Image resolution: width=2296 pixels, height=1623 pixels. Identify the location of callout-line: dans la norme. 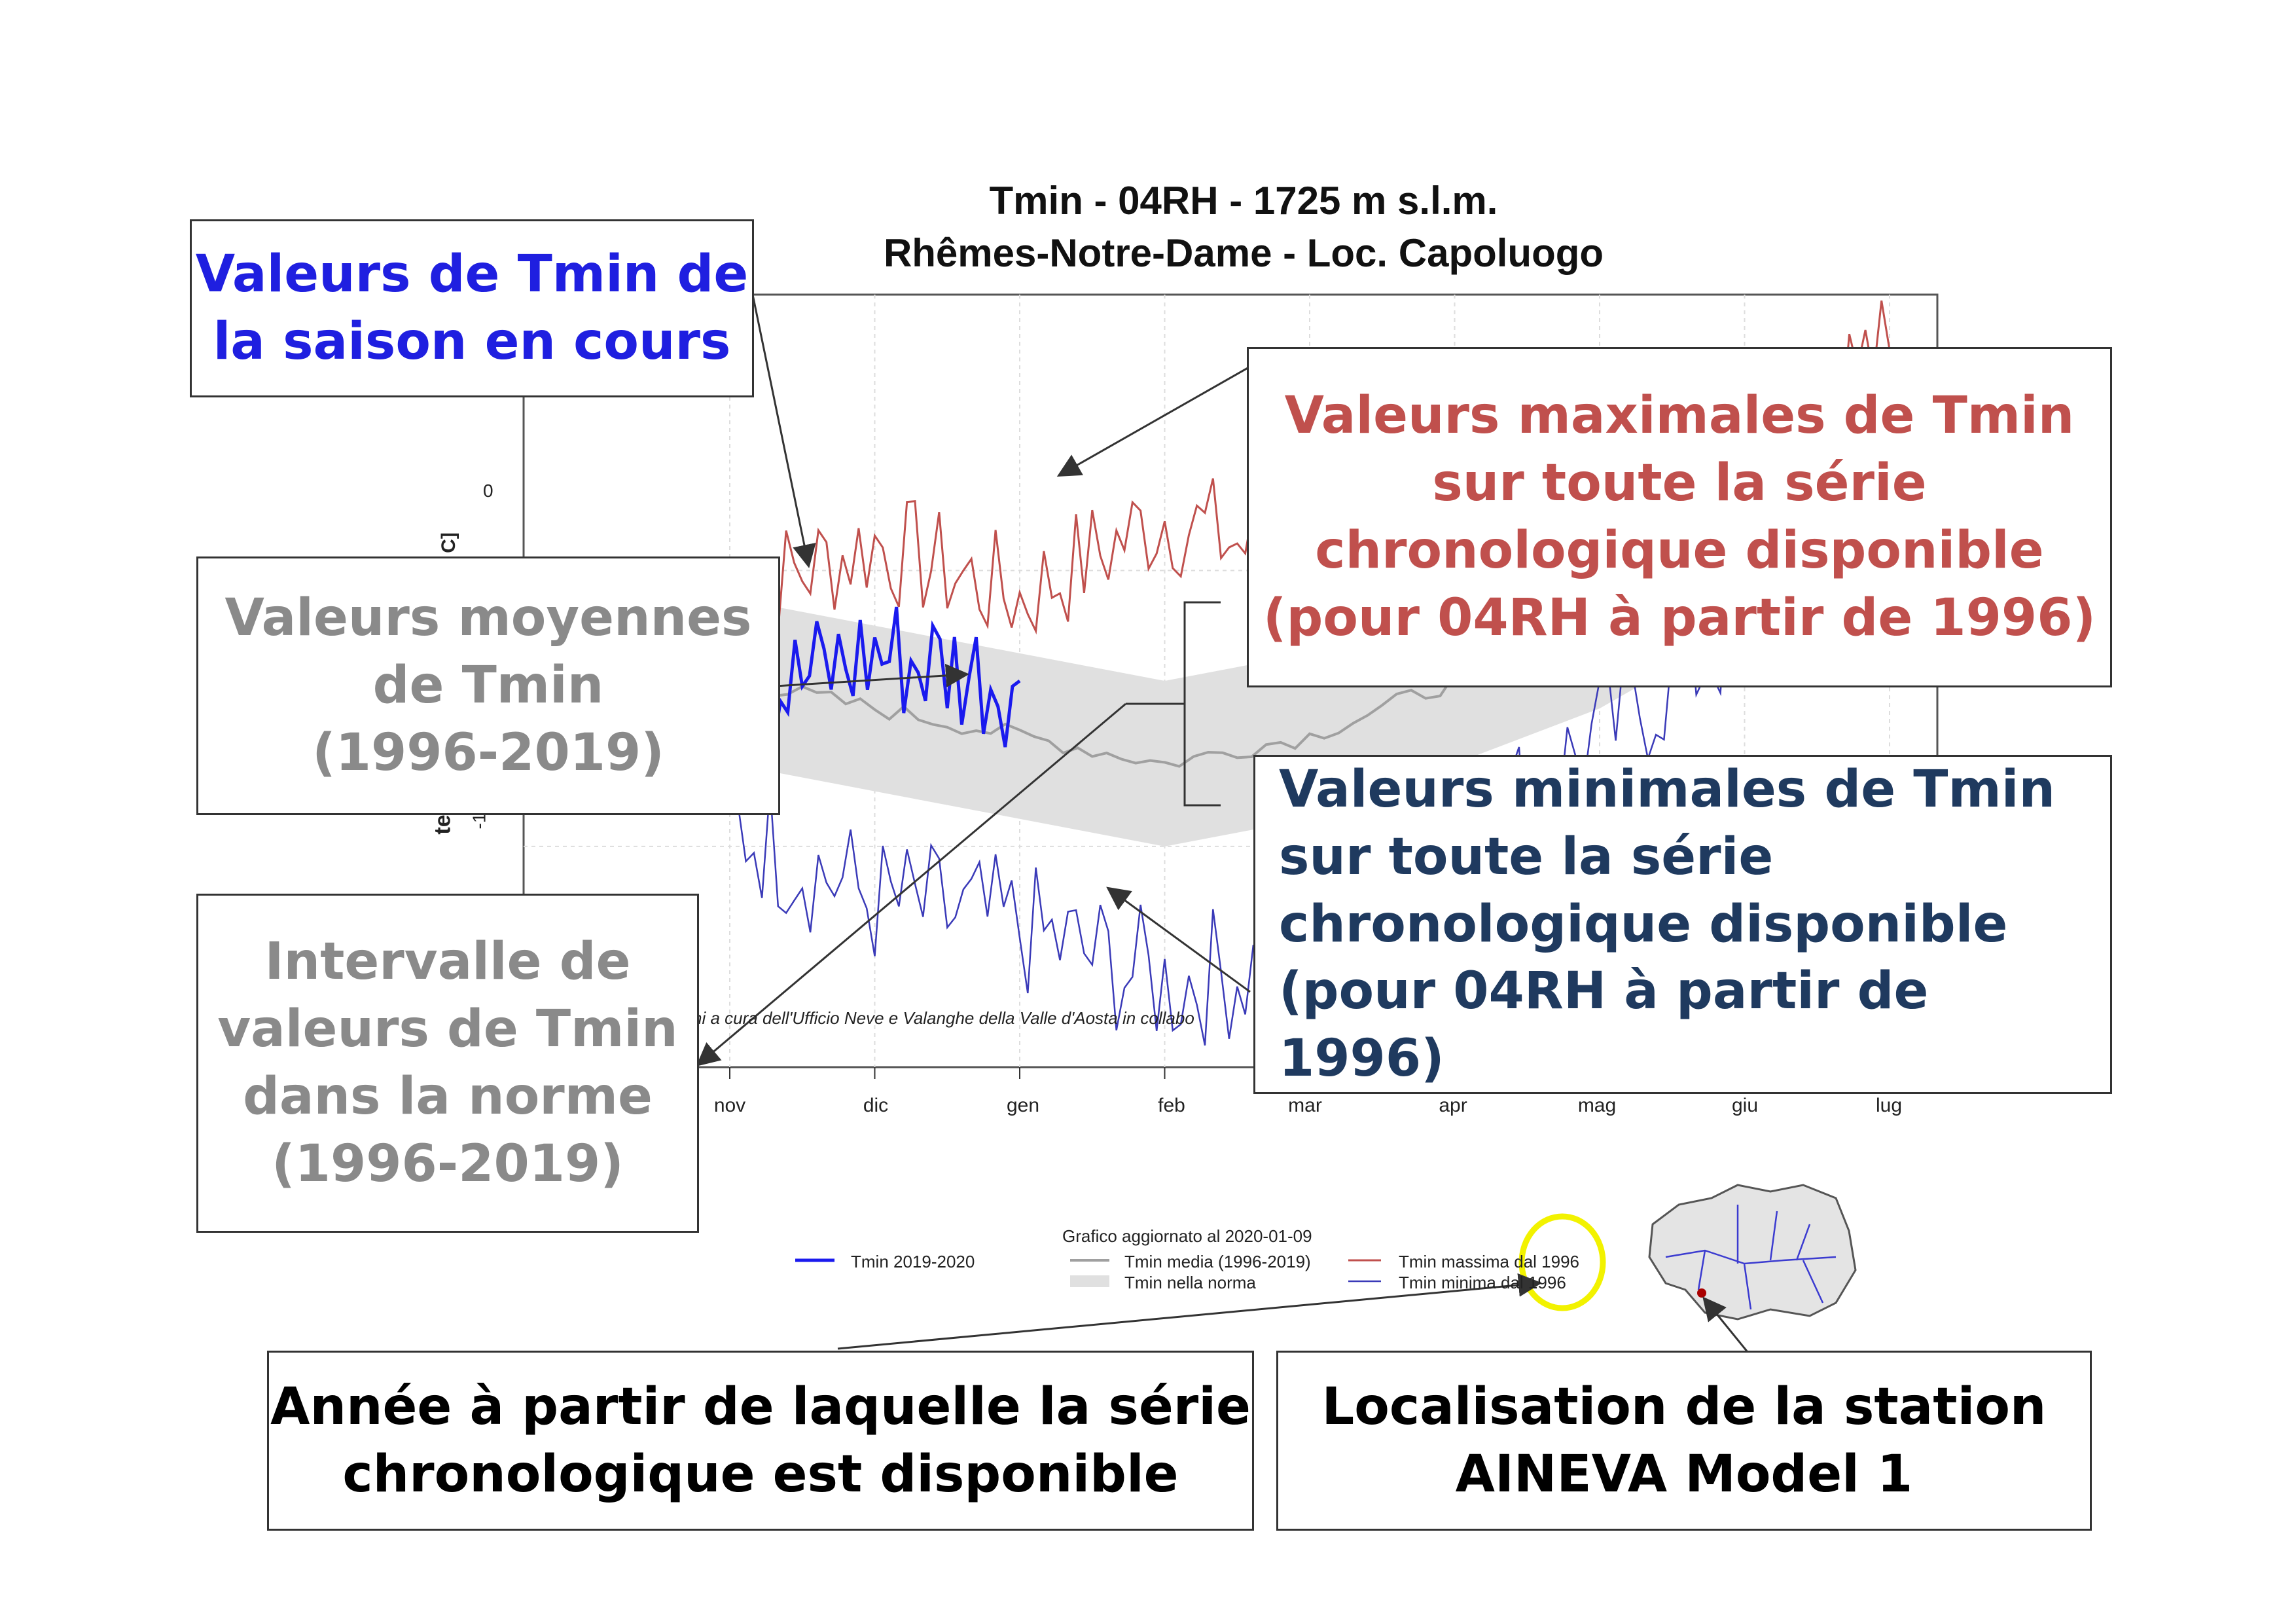
(447, 1097).